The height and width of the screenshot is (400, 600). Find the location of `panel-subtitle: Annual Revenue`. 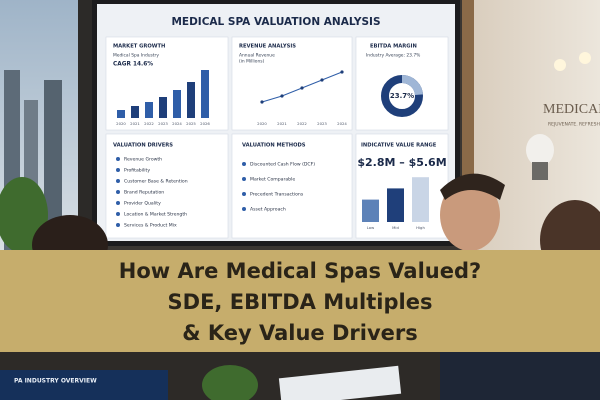

panel-subtitle: Annual Revenue is located at coordinates (257, 56).